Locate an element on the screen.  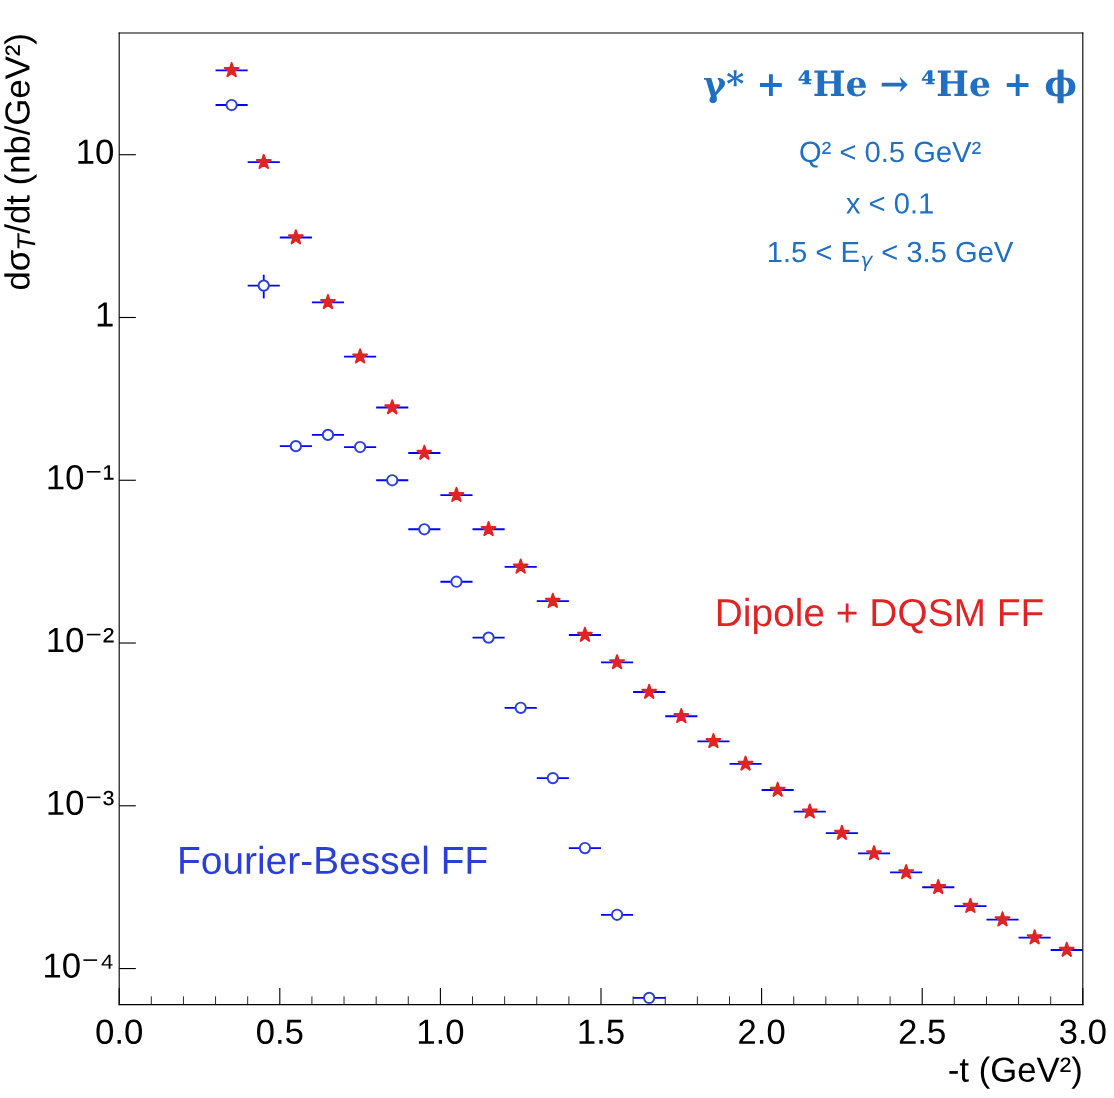
text: Fourier-Bessel FF is located at coordinates (333, 860).